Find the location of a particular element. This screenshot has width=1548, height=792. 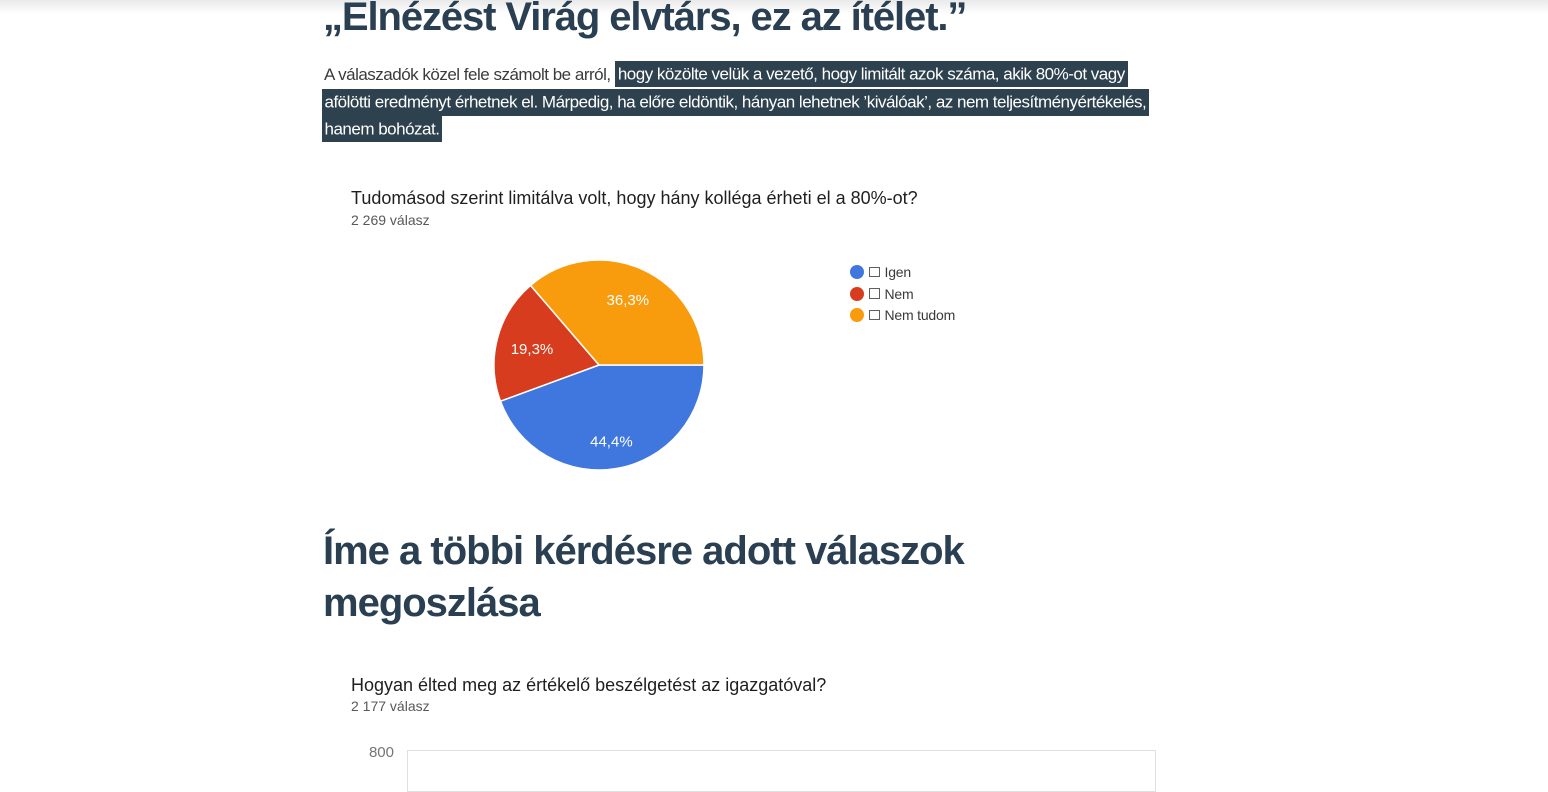

svg-text: 19,3% is located at coordinates (532, 349).